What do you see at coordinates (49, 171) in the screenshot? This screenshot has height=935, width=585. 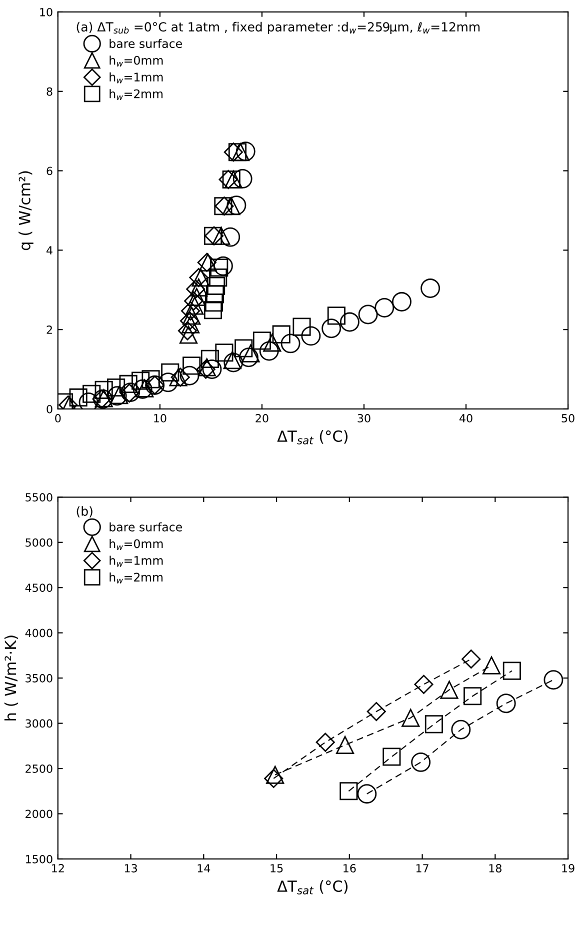 I see `y-tick-label: 6` at bounding box center [49, 171].